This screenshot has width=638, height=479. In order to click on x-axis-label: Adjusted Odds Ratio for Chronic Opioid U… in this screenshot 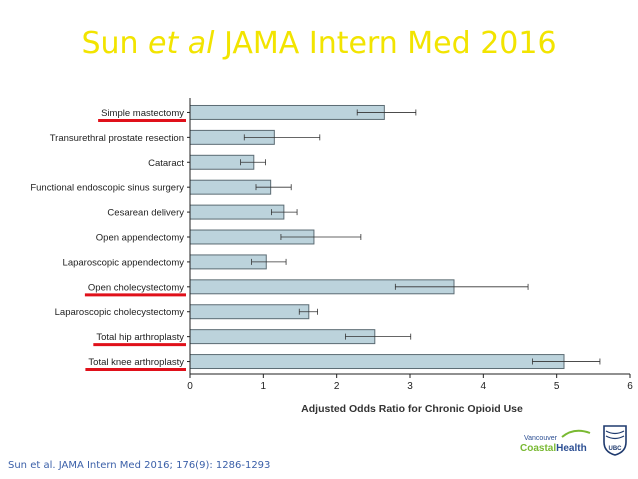, I will do `click(412, 409)`.